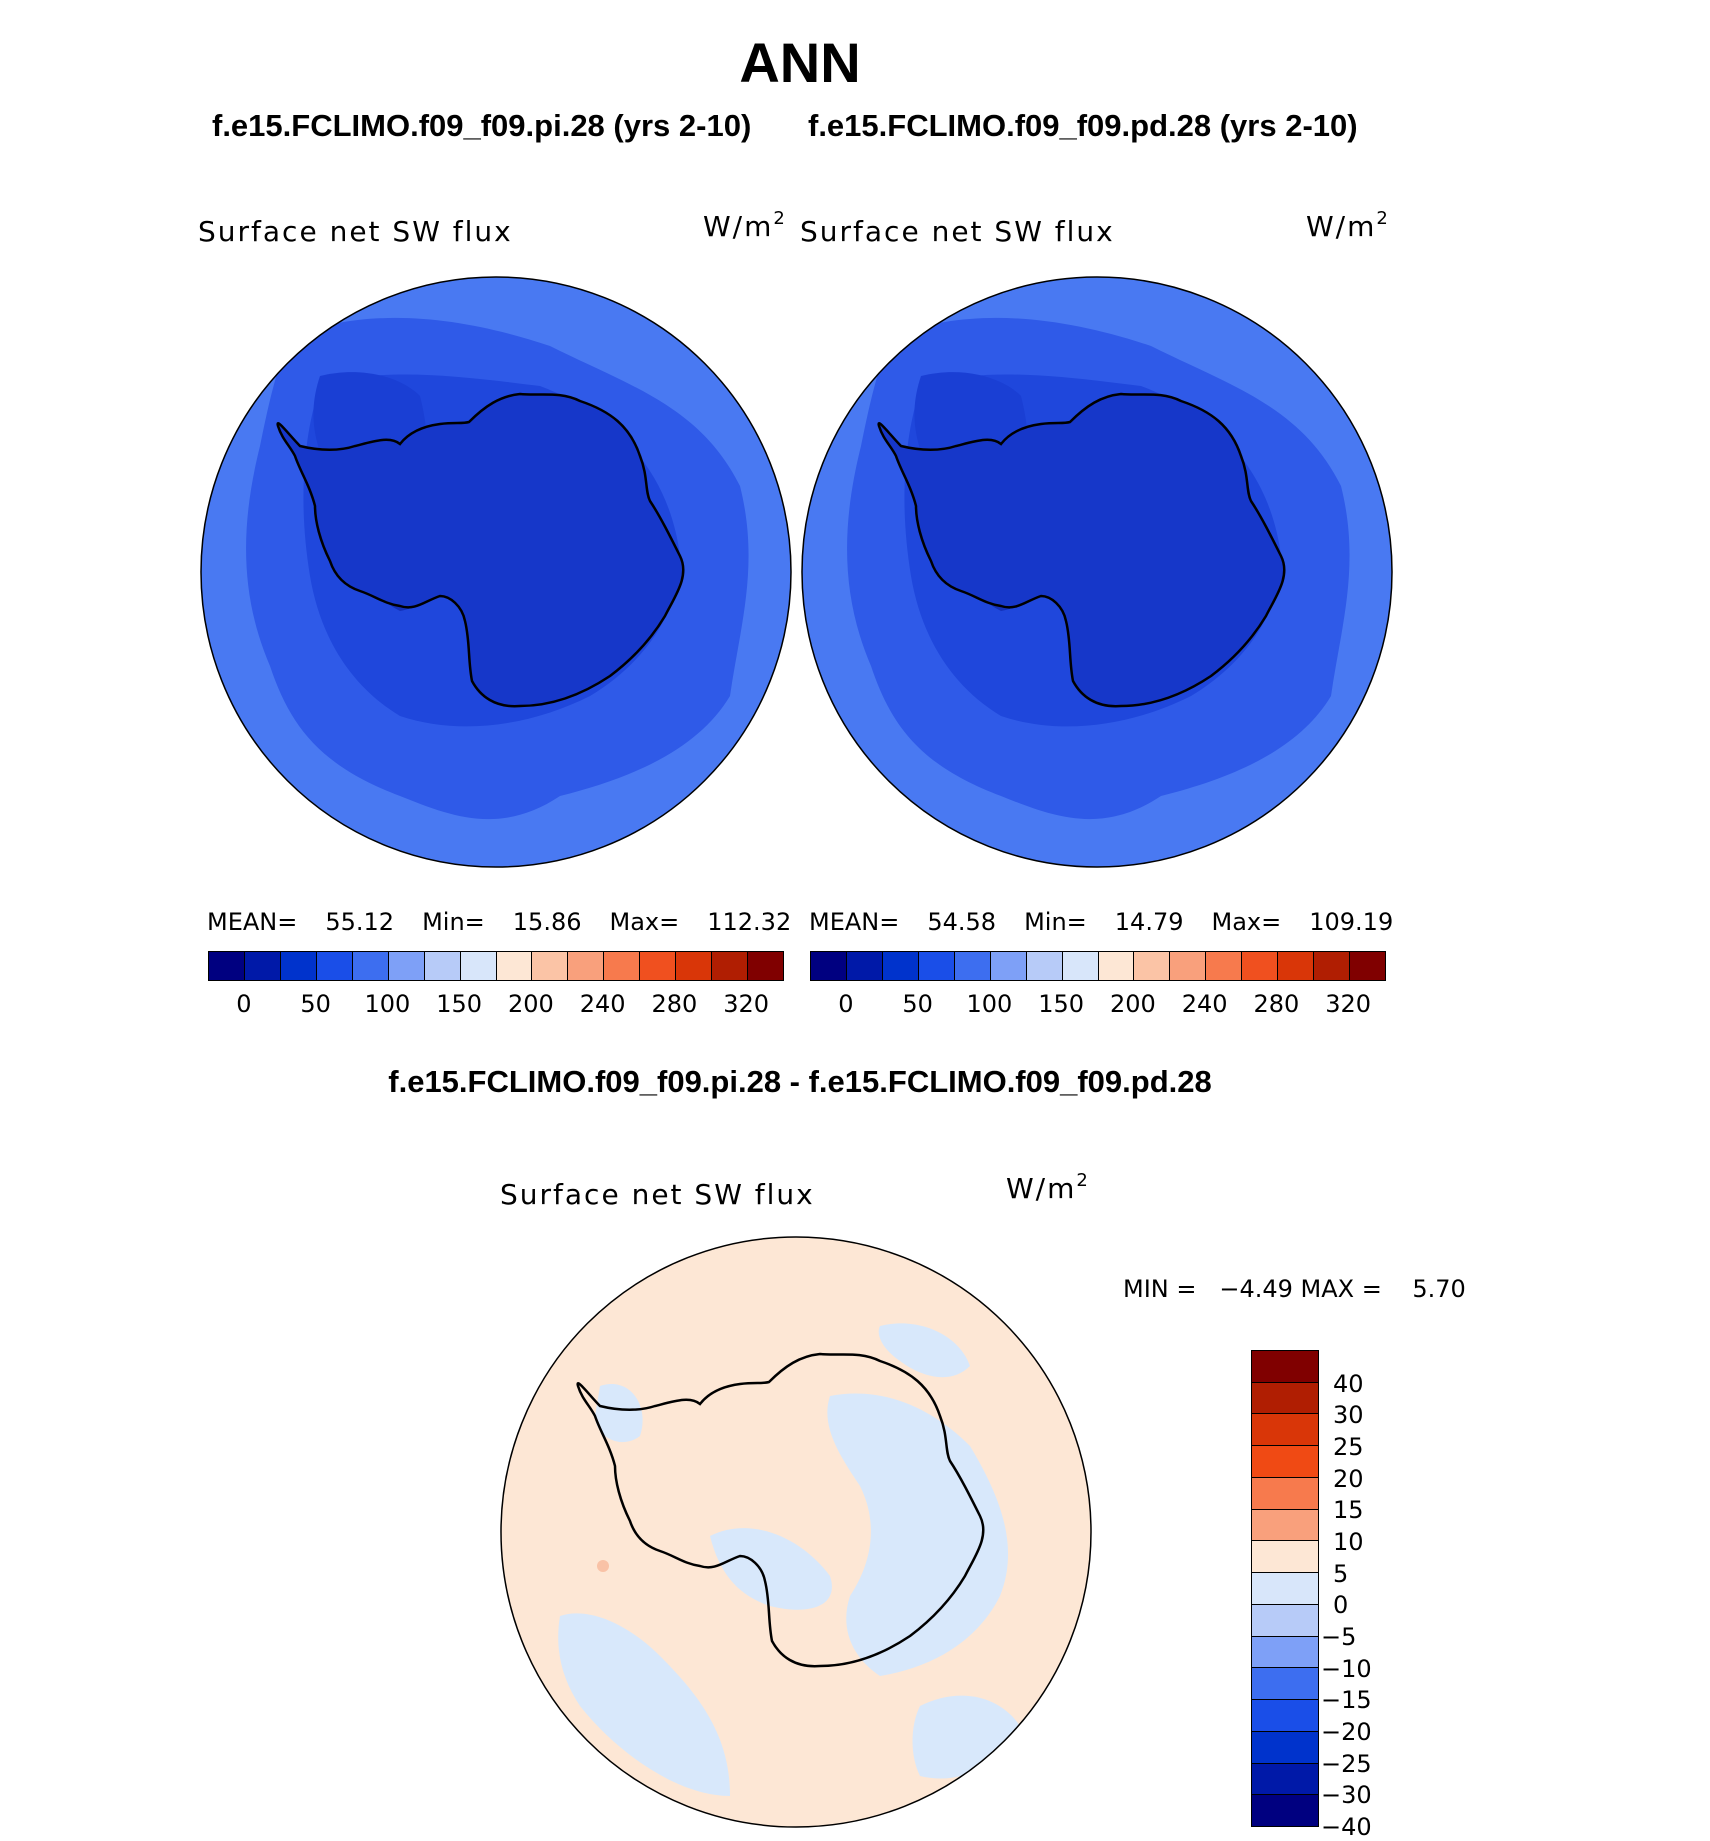 The image size is (1710, 1841). What do you see at coordinates (1346, 1668) in the screenshot?
I see `colorbar-tick-label: −10` at bounding box center [1346, 1668].